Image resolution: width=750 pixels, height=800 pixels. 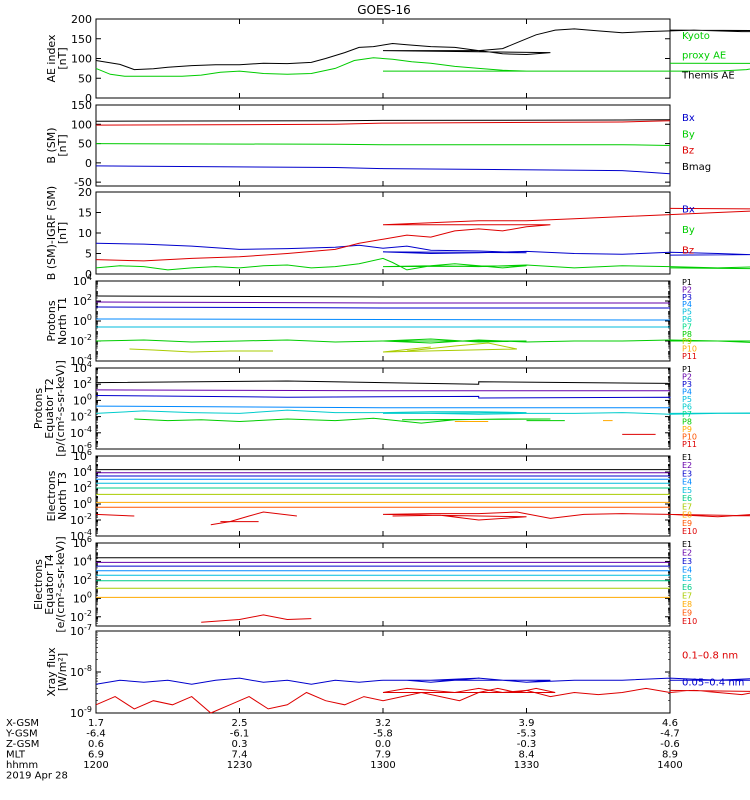 What do you see at coordinates (88, 445) in the screenshot?
I see `y-tick-exponent: -6` at bounding box center [88, 445].